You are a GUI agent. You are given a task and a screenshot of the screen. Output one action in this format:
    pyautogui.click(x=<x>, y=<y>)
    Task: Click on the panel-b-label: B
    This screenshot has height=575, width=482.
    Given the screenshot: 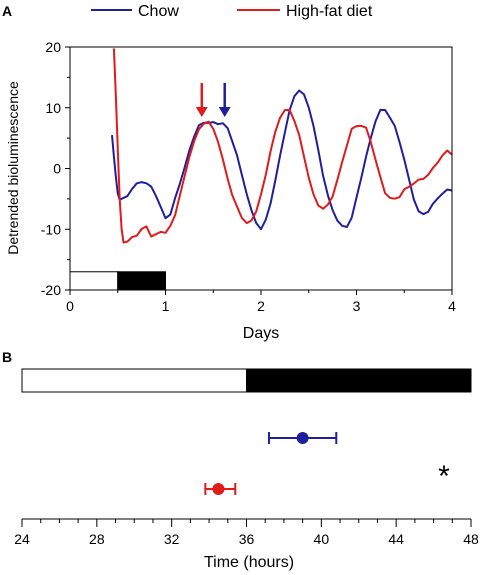 What is the action you would take?
    pyautogui.click(x=7, y=357)
    